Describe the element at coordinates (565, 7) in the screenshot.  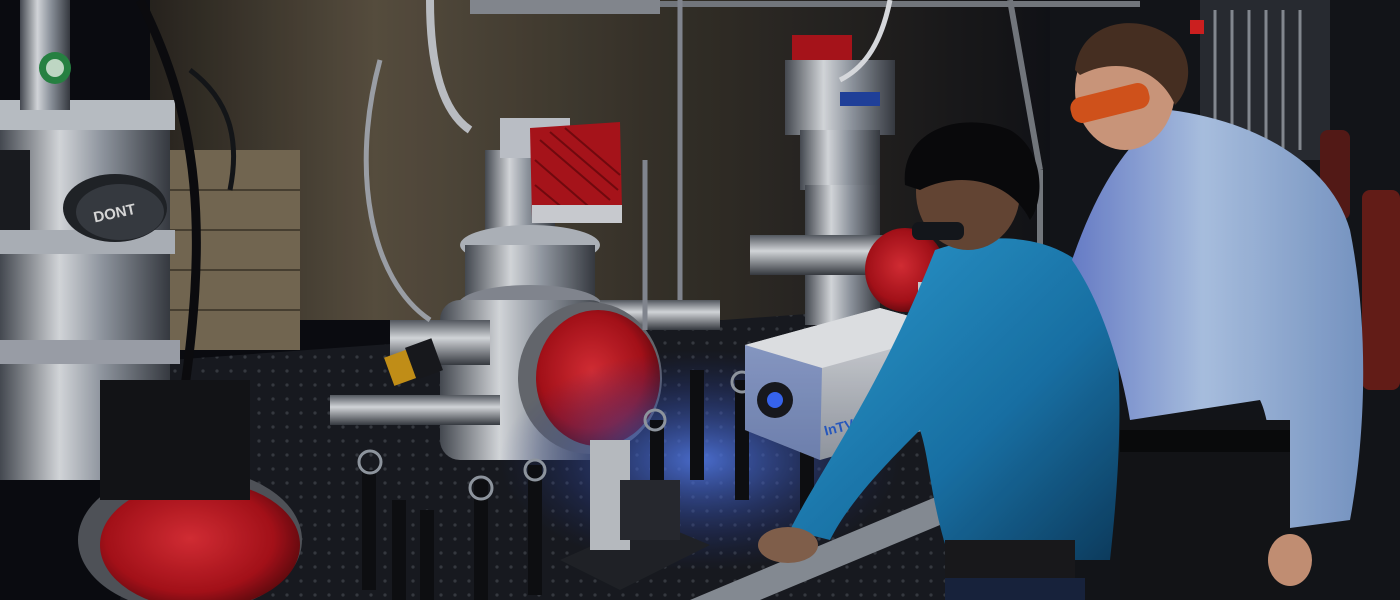
I see `overhead-panel` at that location.